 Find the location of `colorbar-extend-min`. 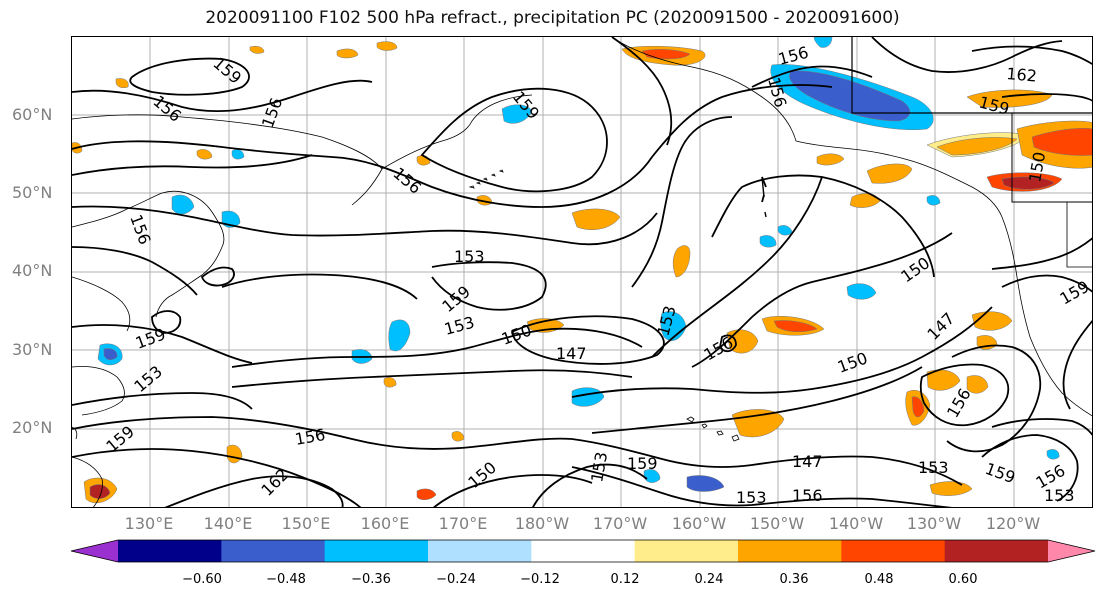

colorbar-extend-min is located at coordinates (94, 551).